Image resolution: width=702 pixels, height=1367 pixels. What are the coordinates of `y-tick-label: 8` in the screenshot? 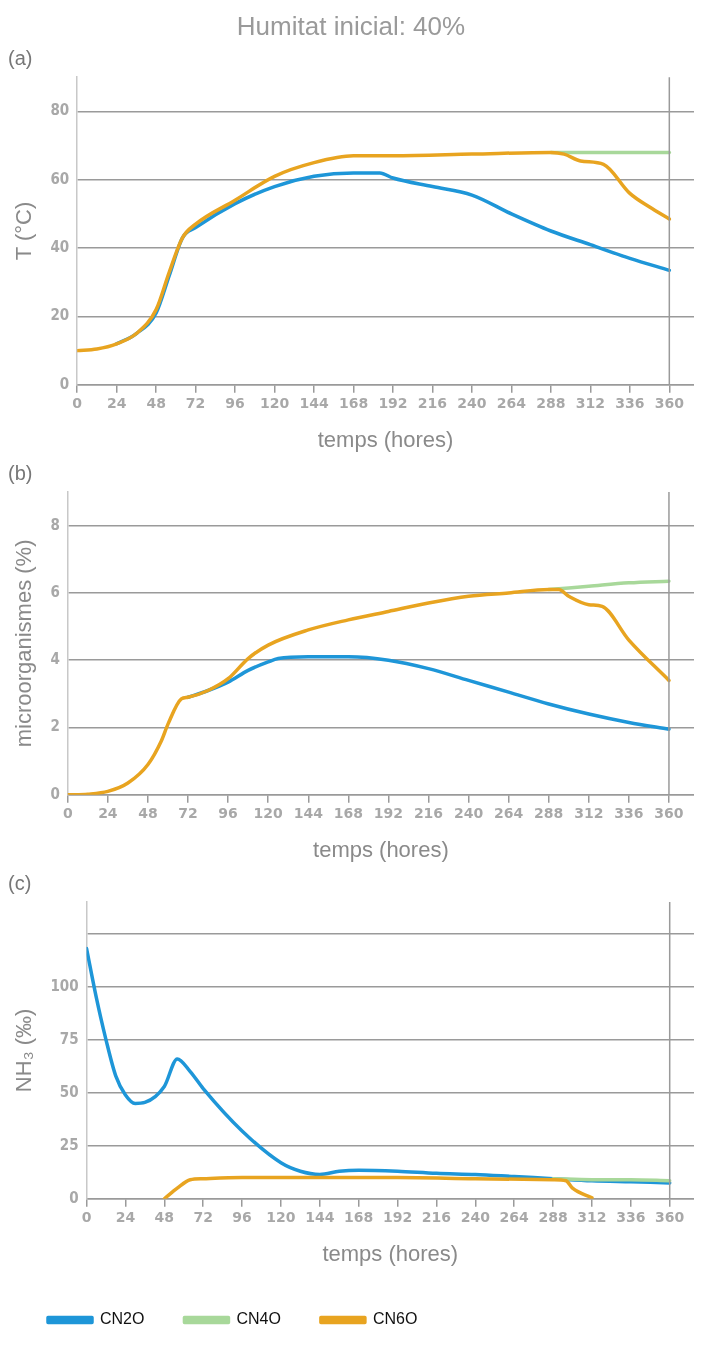 It's located at (55, 524).